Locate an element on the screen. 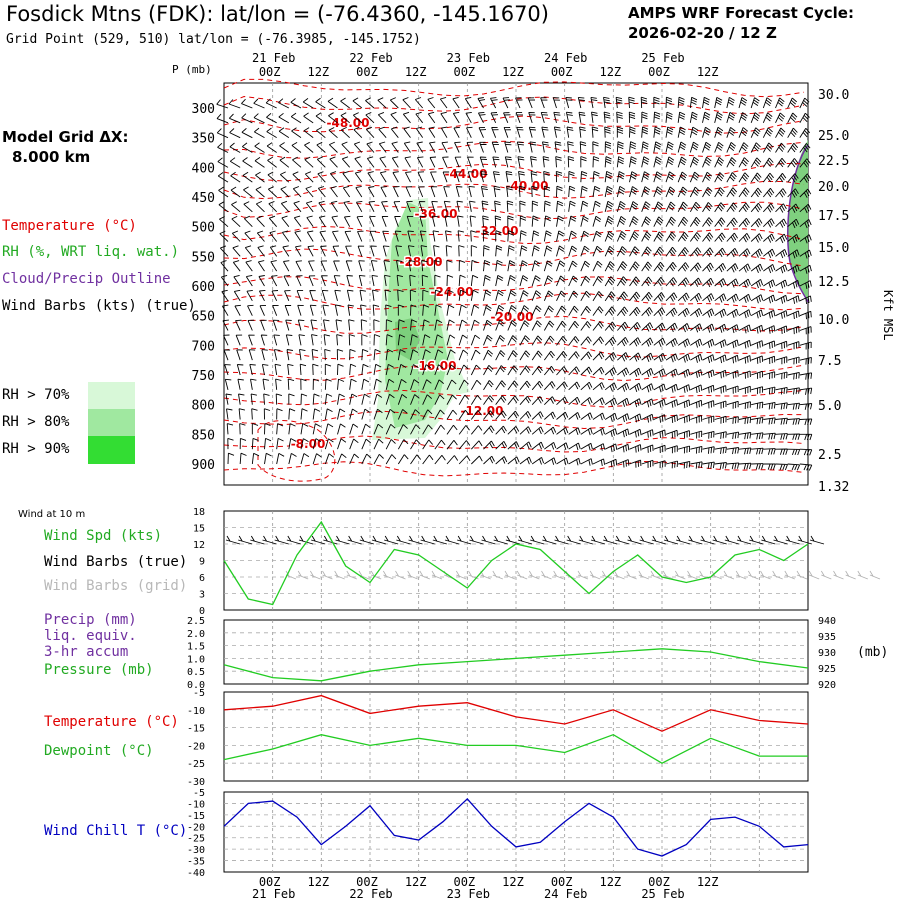  rh90-label: RH > 90% is located at coordinates (36, 449).